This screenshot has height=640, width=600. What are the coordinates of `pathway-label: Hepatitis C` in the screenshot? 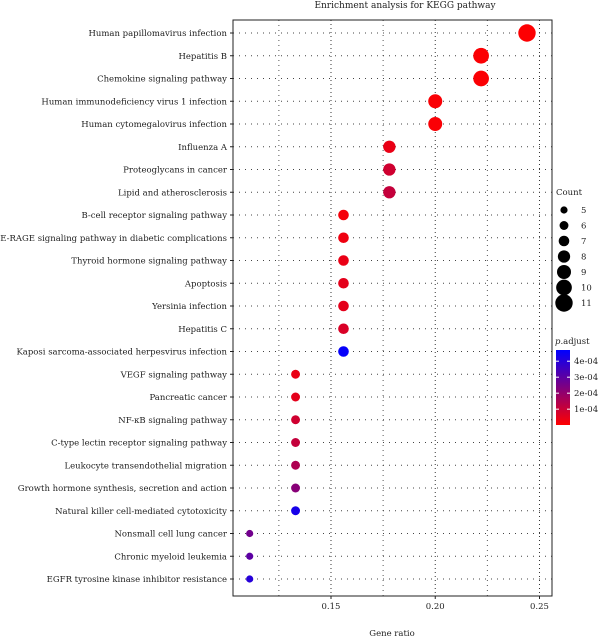 It's located at (202, 330).